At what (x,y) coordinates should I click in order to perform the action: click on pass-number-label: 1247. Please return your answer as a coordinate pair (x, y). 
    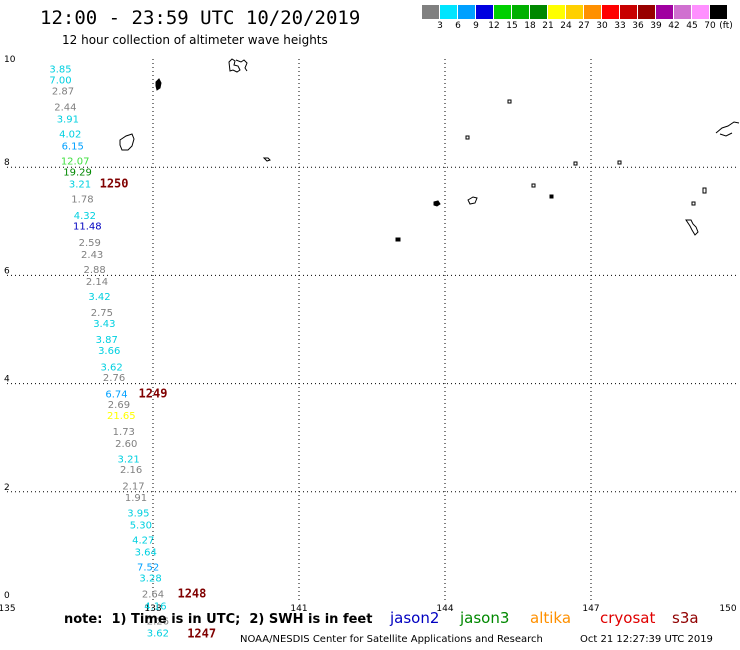
    Looking at the image, I should click on (201, 634).